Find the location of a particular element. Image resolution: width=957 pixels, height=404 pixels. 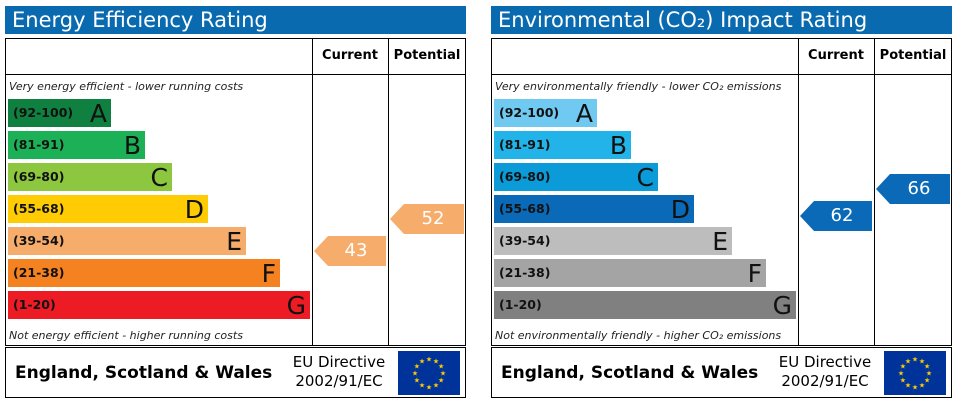

eu-directive-line1: EU Directive is located at coordinates (825, 362).